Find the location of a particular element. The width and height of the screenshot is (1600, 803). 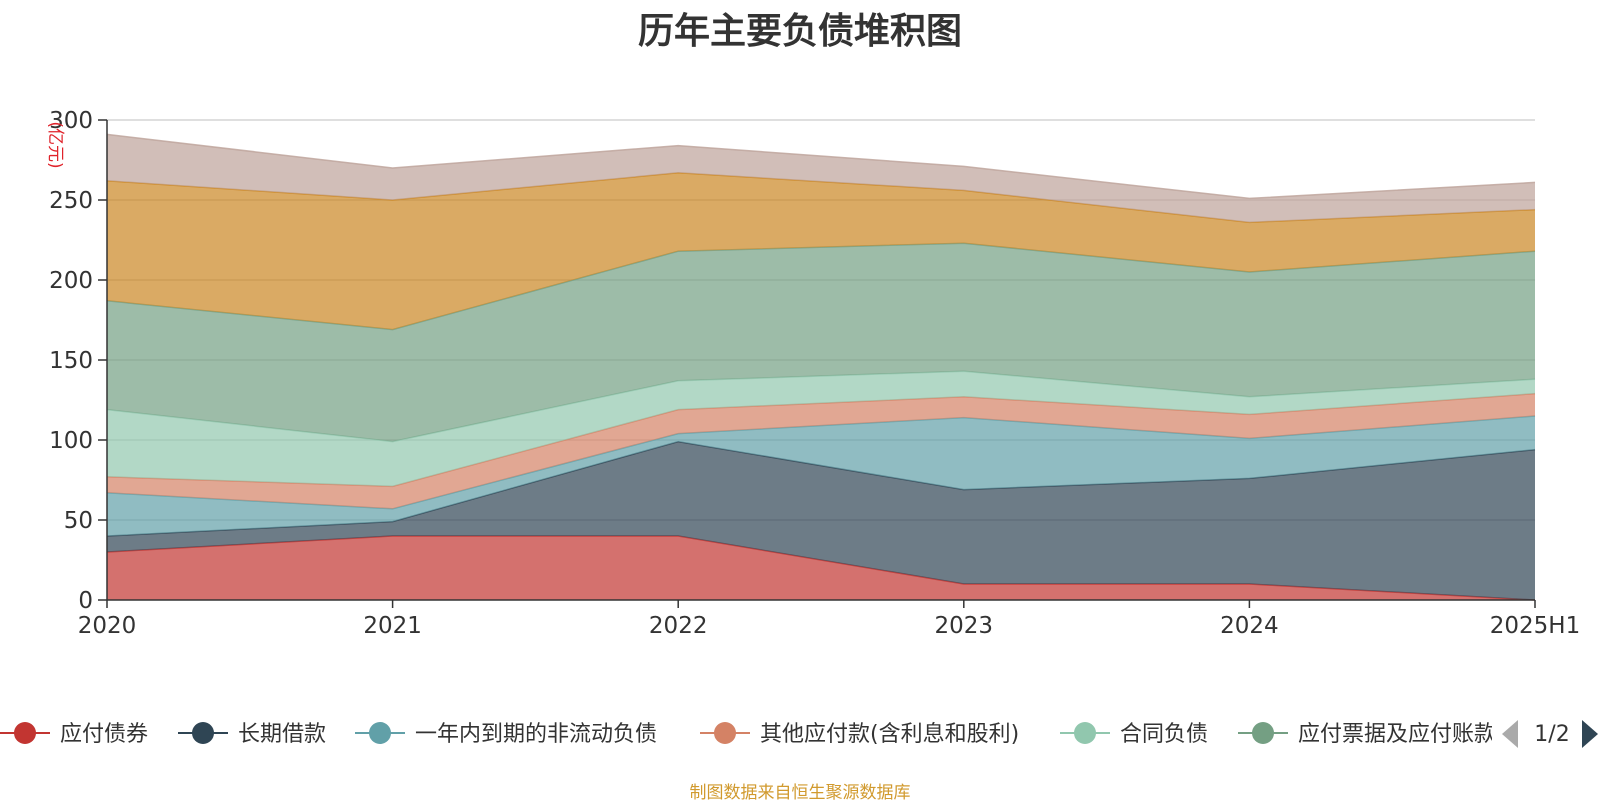

y-tick-label: 300 is located at coordinates (71, 121).